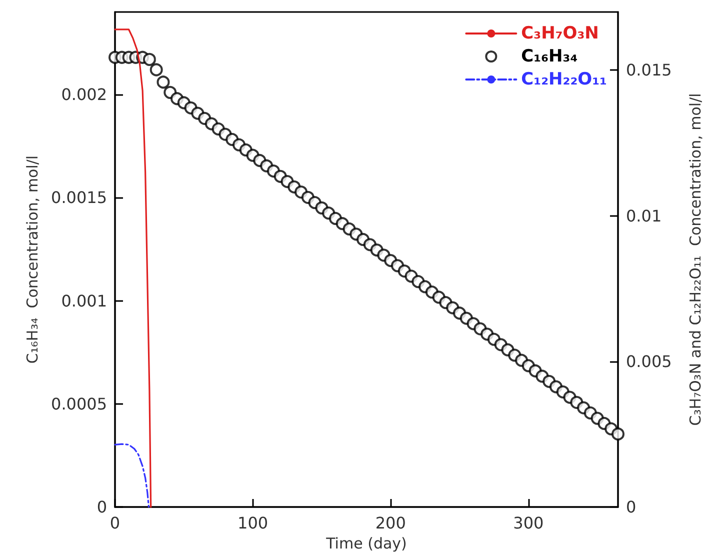 The image size is (712, 558). Describe the element at coordinates (649, 70) in the screenshot. I see `y2-tick-label: 0.015` at that location.